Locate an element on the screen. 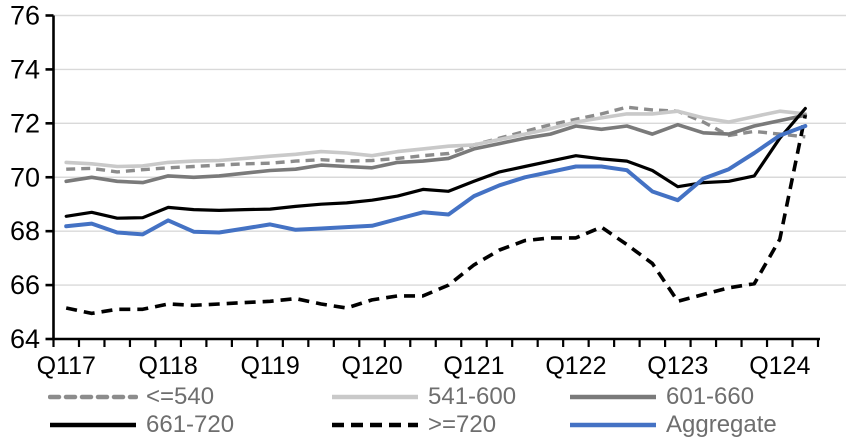  y-tick-label: 74 is located at coordinates (25, 69).